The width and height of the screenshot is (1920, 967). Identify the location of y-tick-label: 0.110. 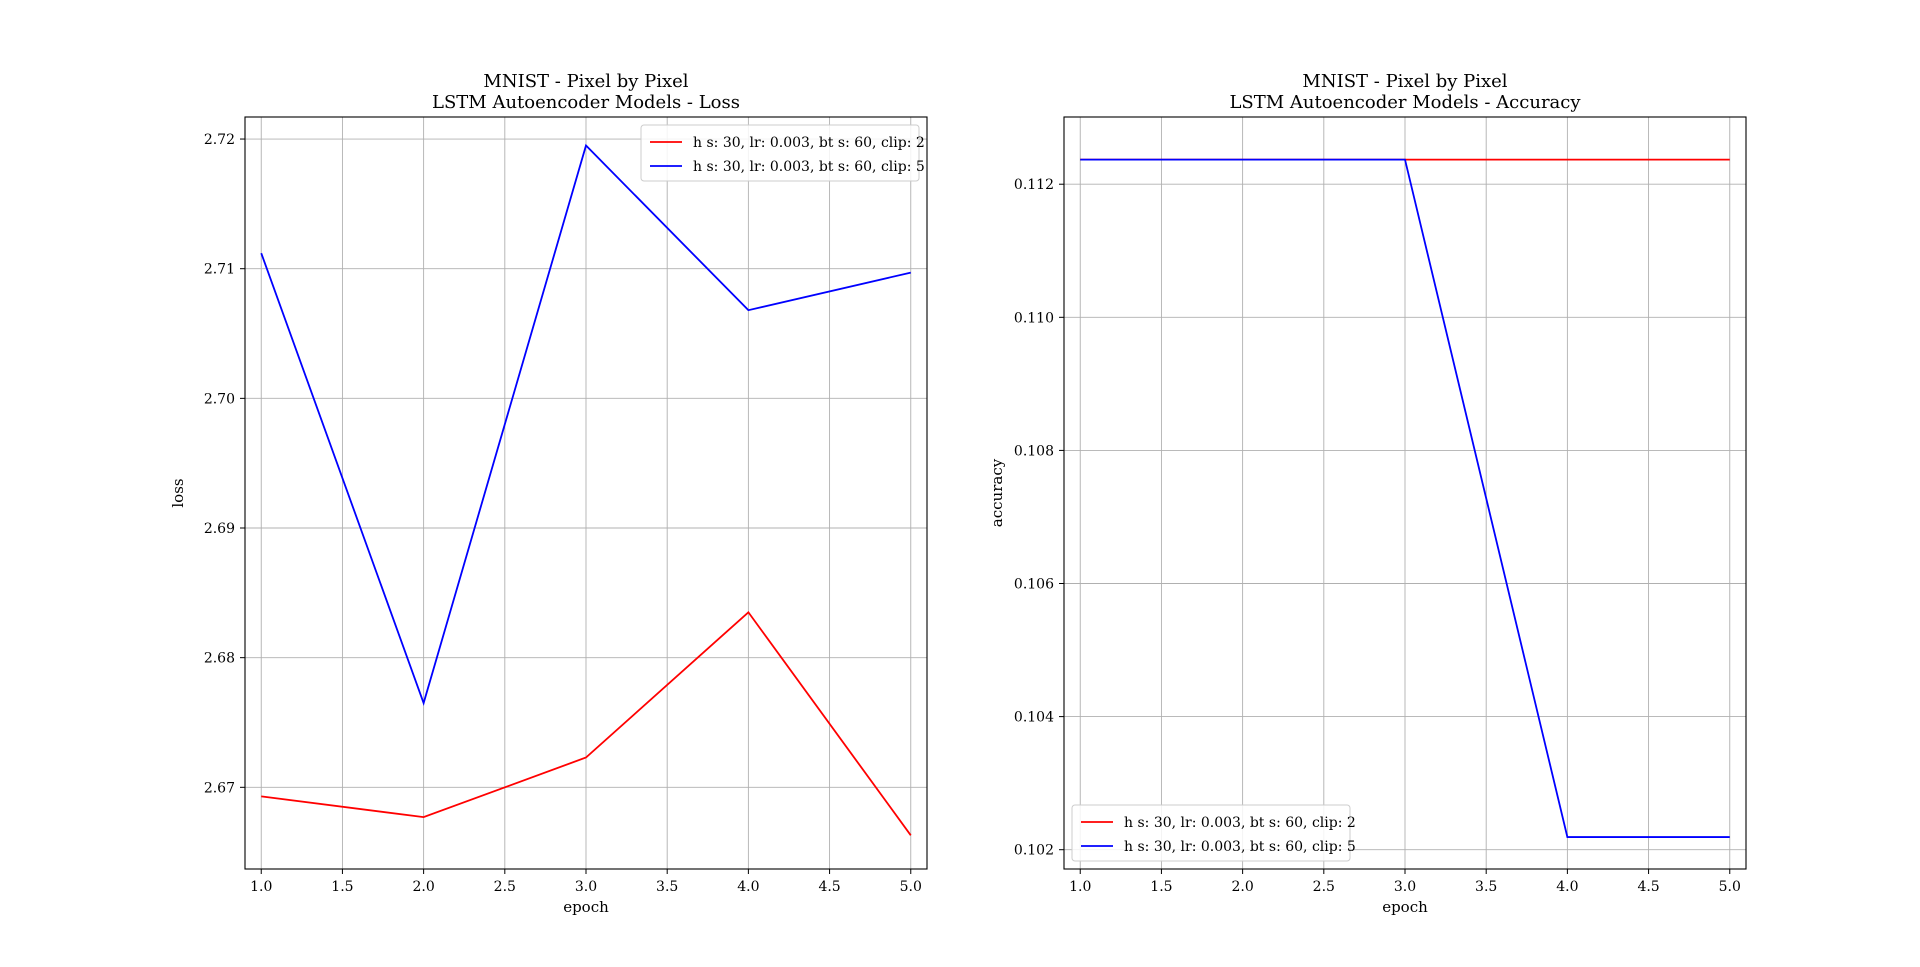
(1034, 318).